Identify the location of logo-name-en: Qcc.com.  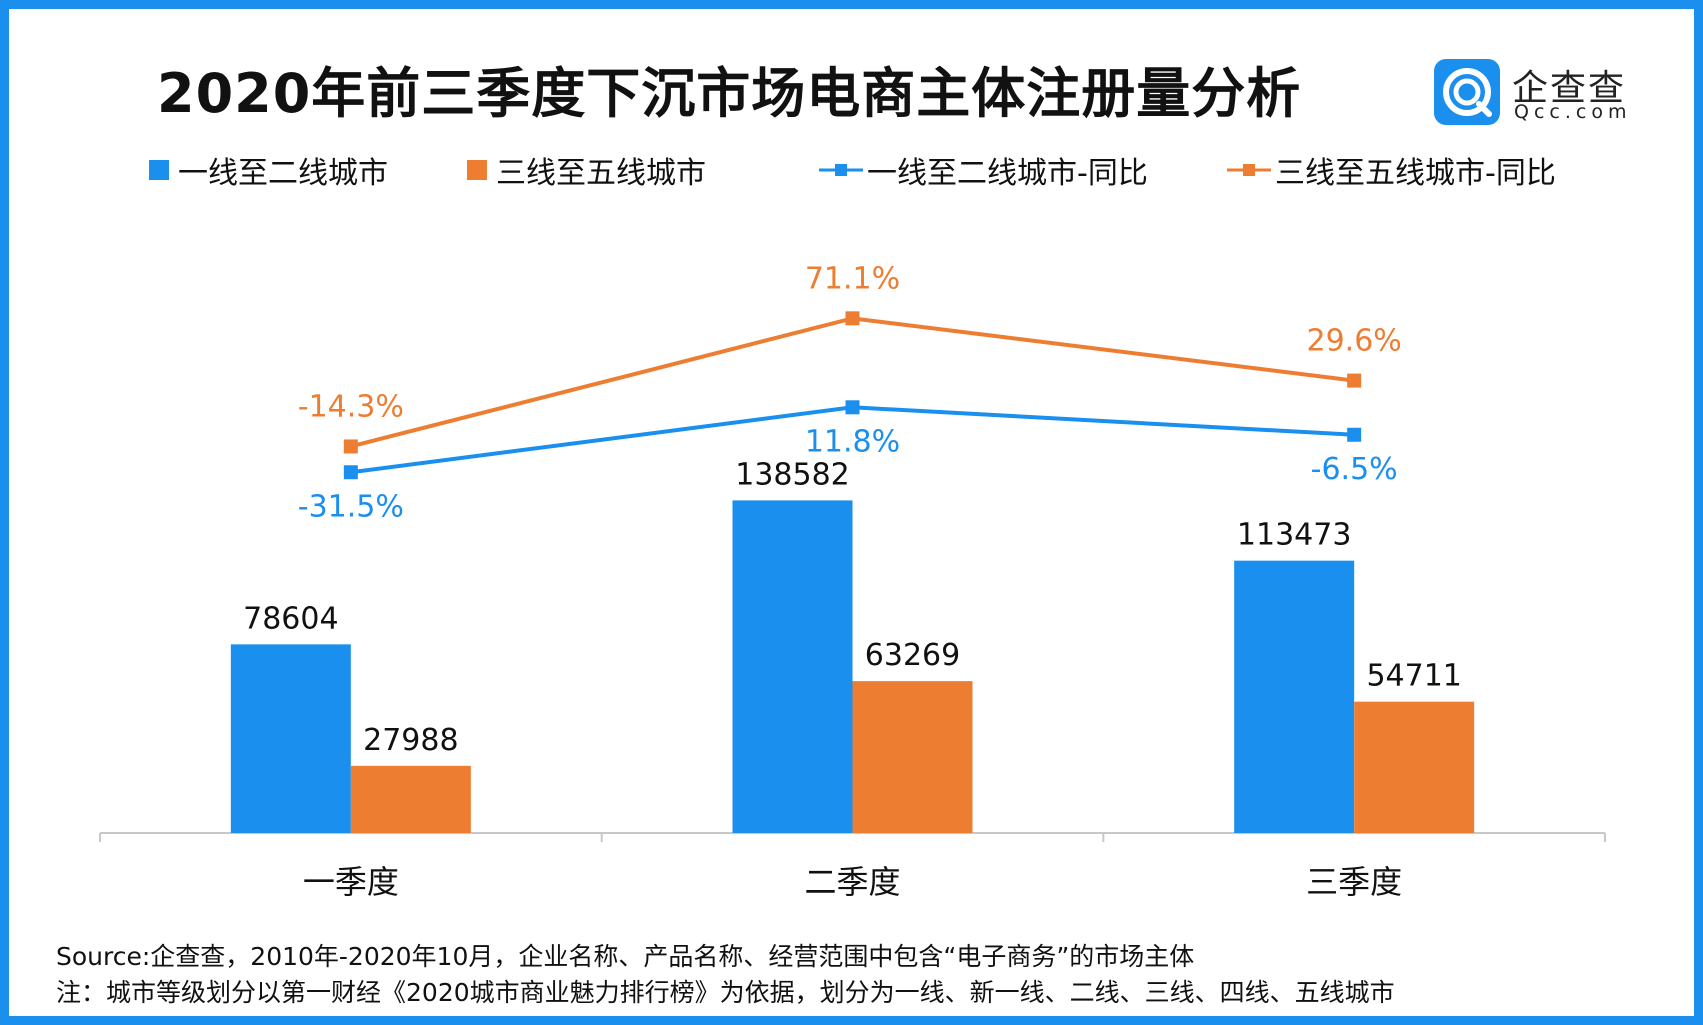
(1573, 112).